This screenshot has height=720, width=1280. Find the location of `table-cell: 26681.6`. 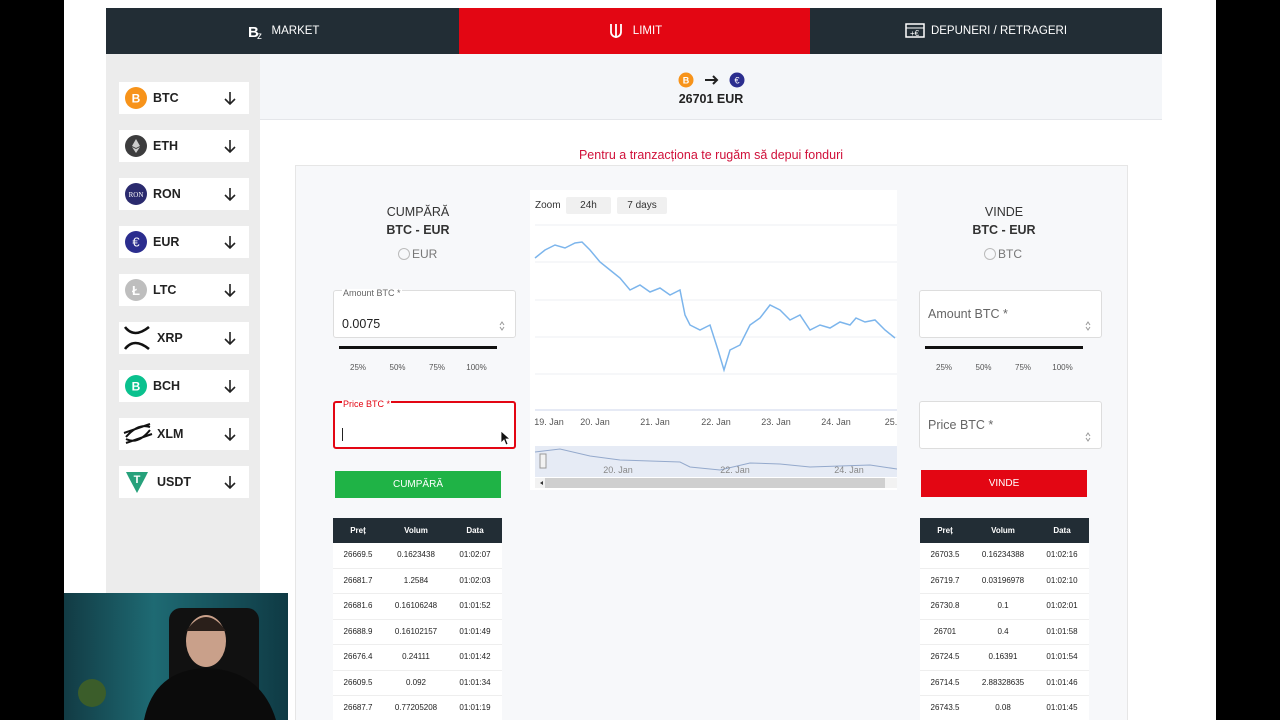

table-cell: 26681.6 is located at coordinates (358, 605).